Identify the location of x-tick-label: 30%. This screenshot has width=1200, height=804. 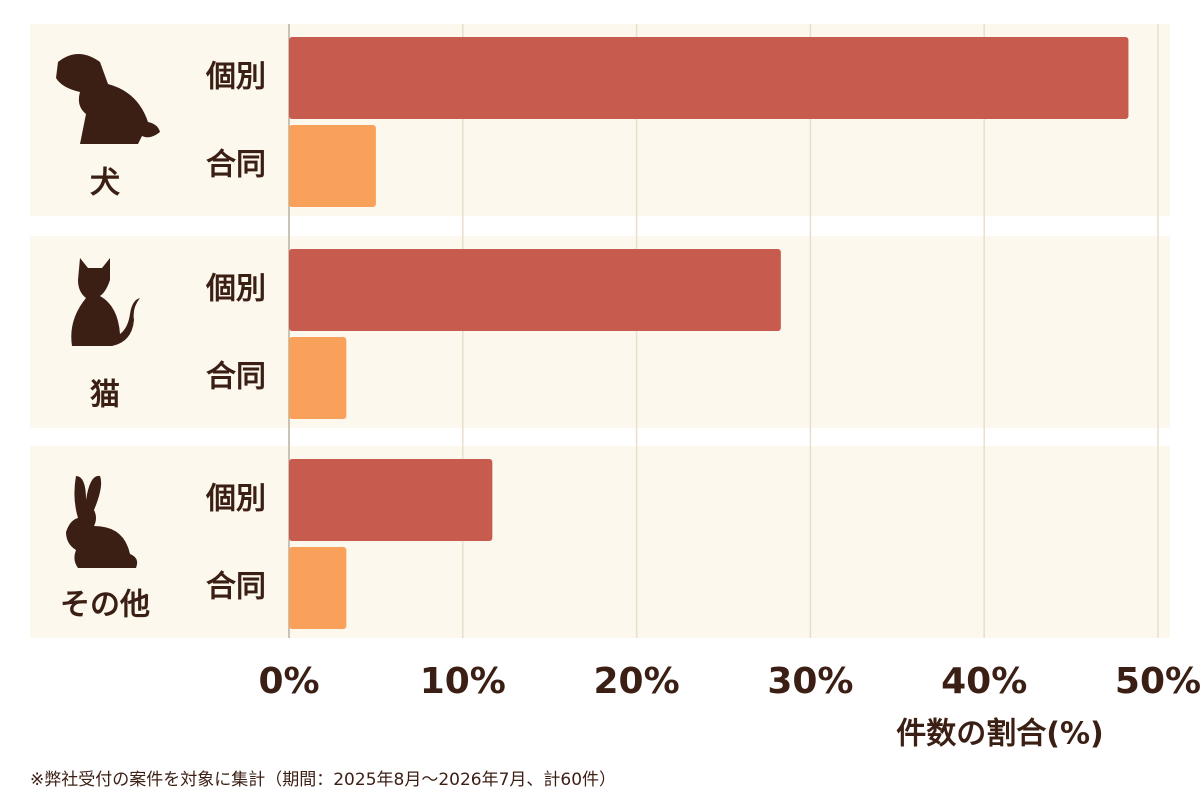
(810, 681).